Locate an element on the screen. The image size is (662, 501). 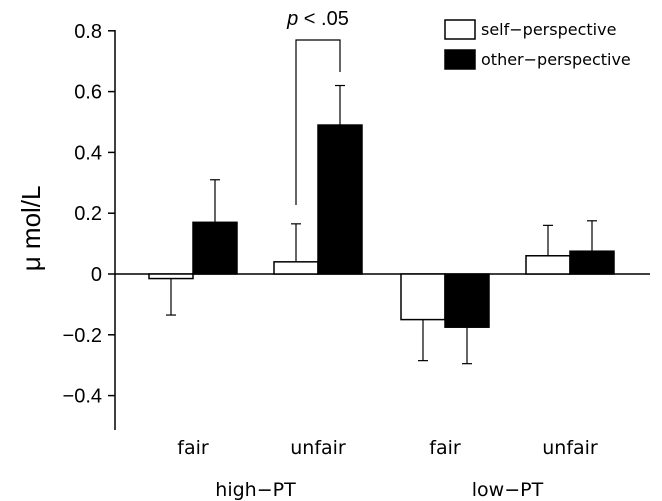
y-tick-label: 0.2 is located at coordinates (88, 214).